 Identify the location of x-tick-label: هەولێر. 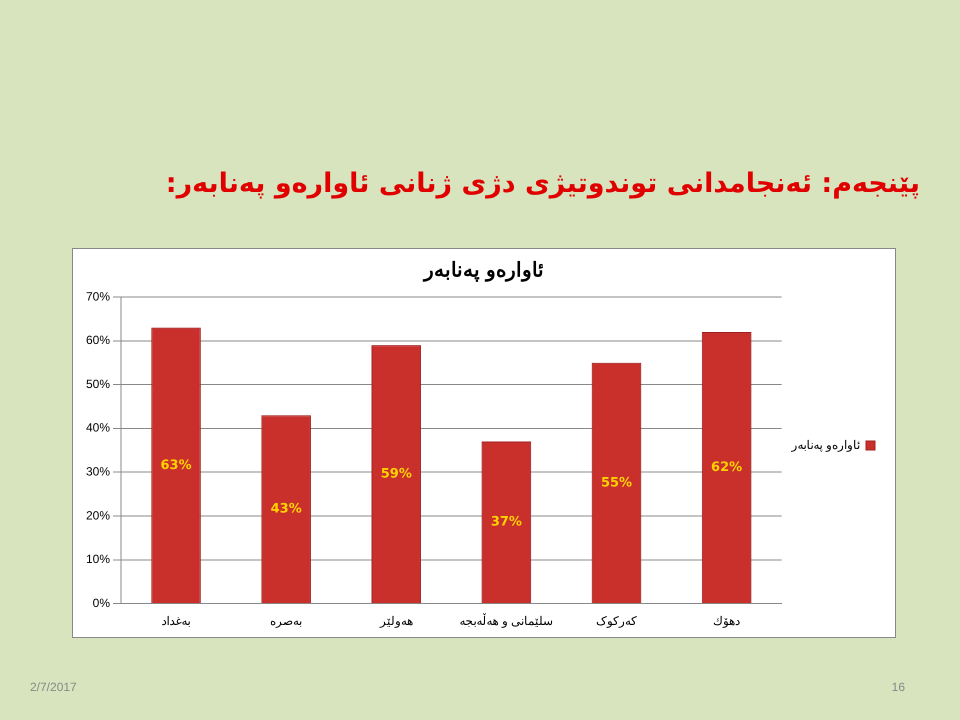
(395, 621).